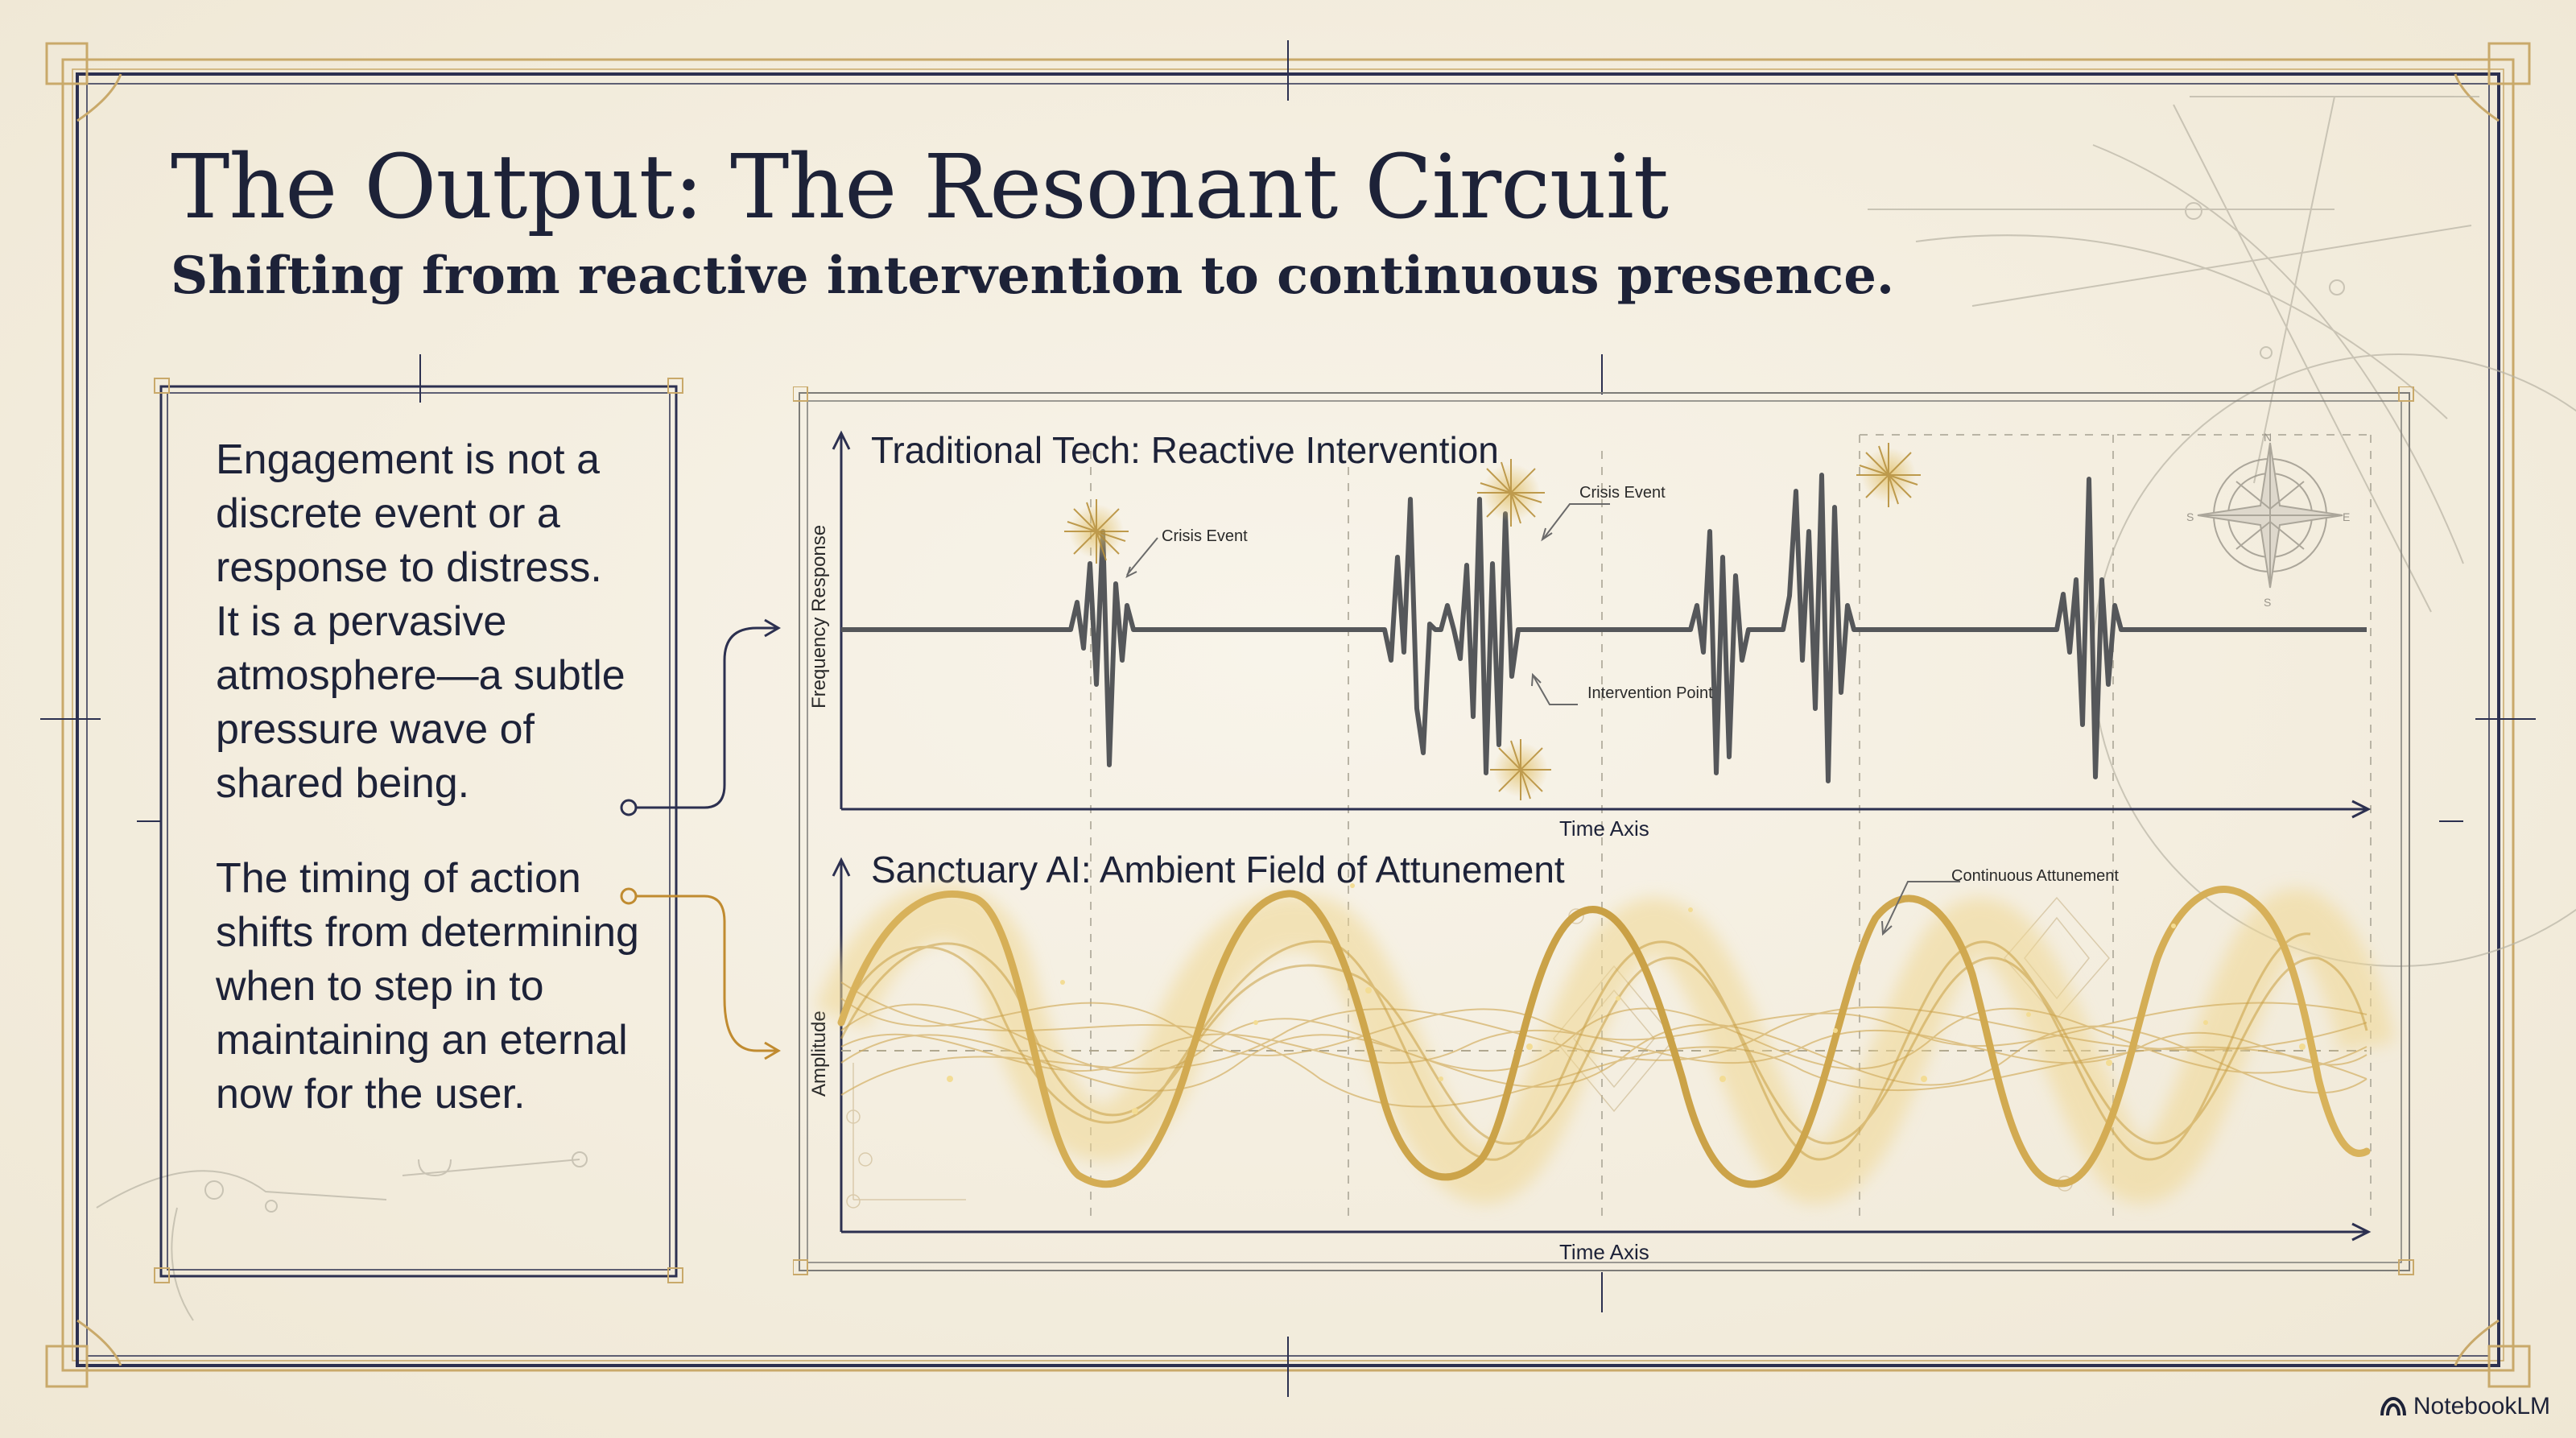  I want to click on text-panel-frame, so click(418, 830).